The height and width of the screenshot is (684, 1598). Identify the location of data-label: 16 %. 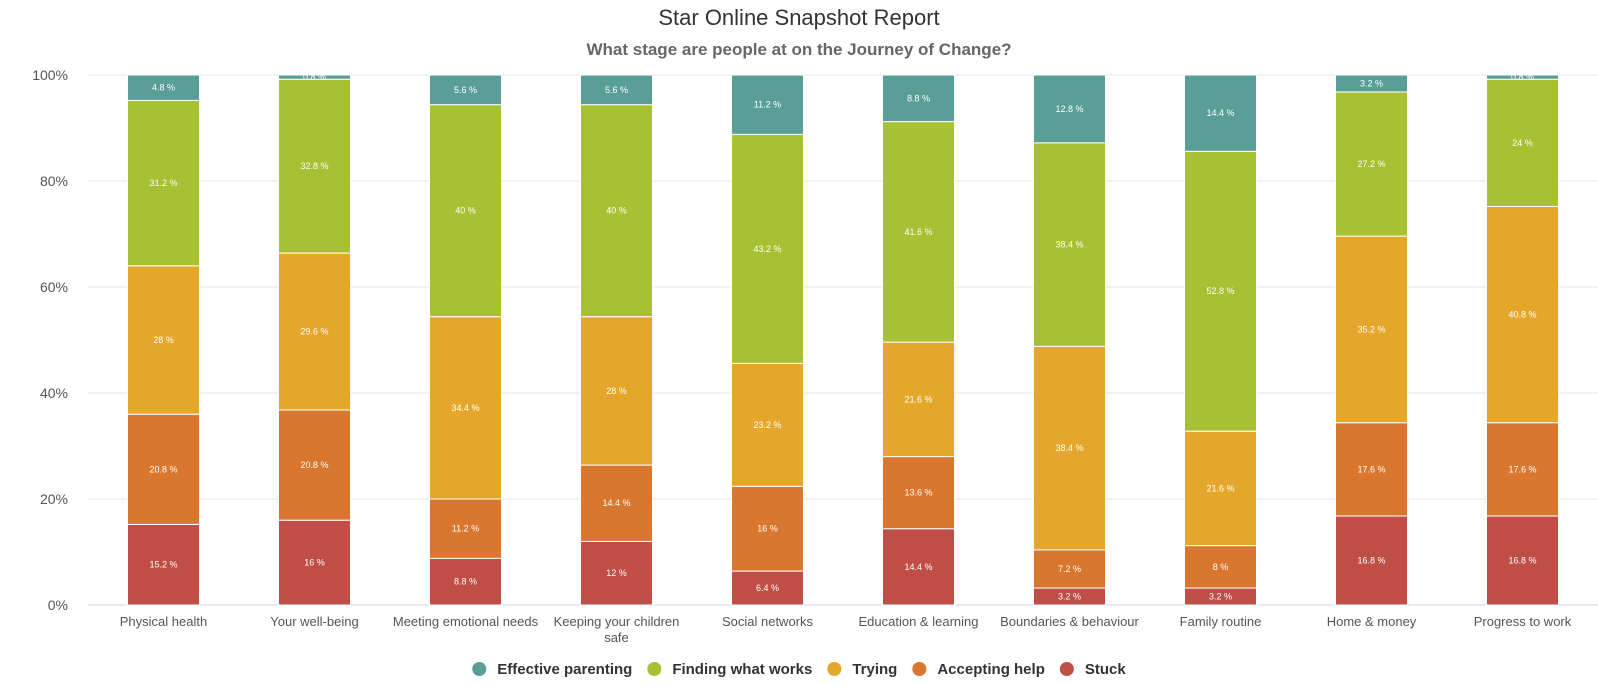
(314, 563).